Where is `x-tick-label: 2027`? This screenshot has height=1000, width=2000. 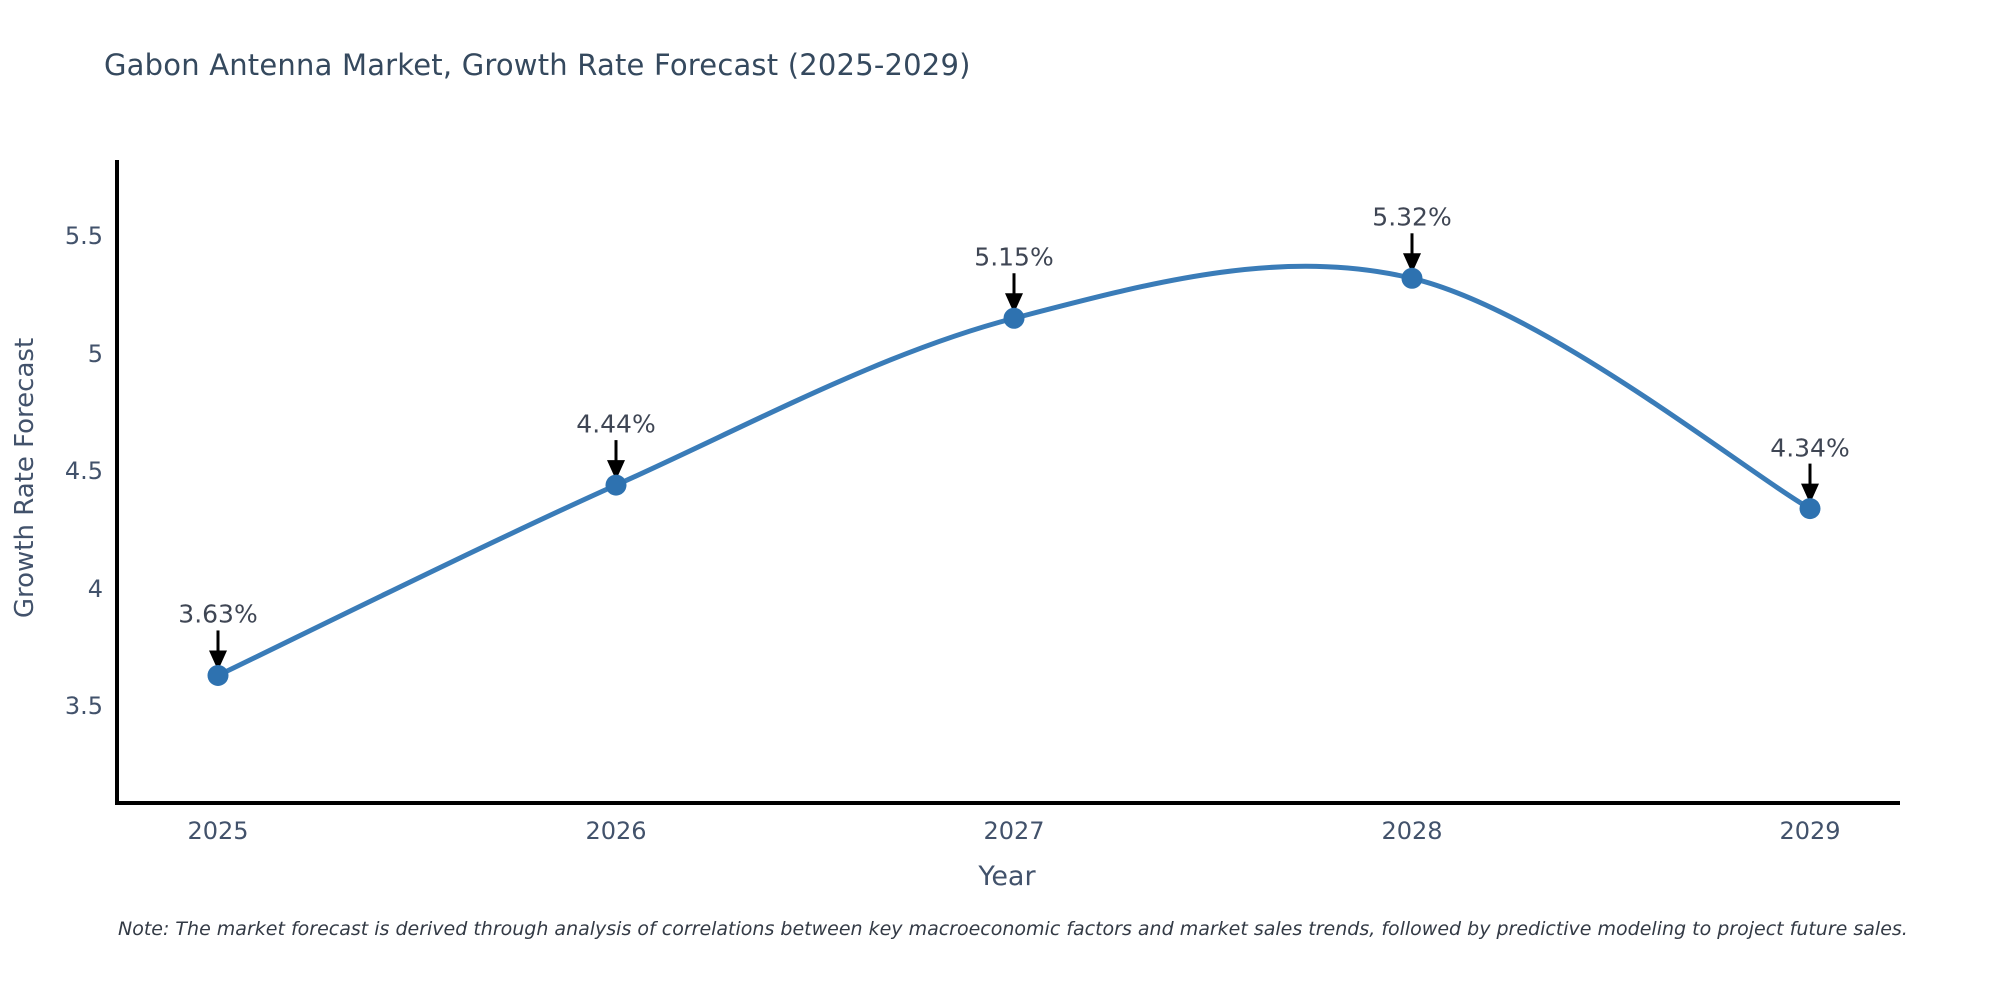
x-tick-label: 2027 is located at coordinates (1014, 831).